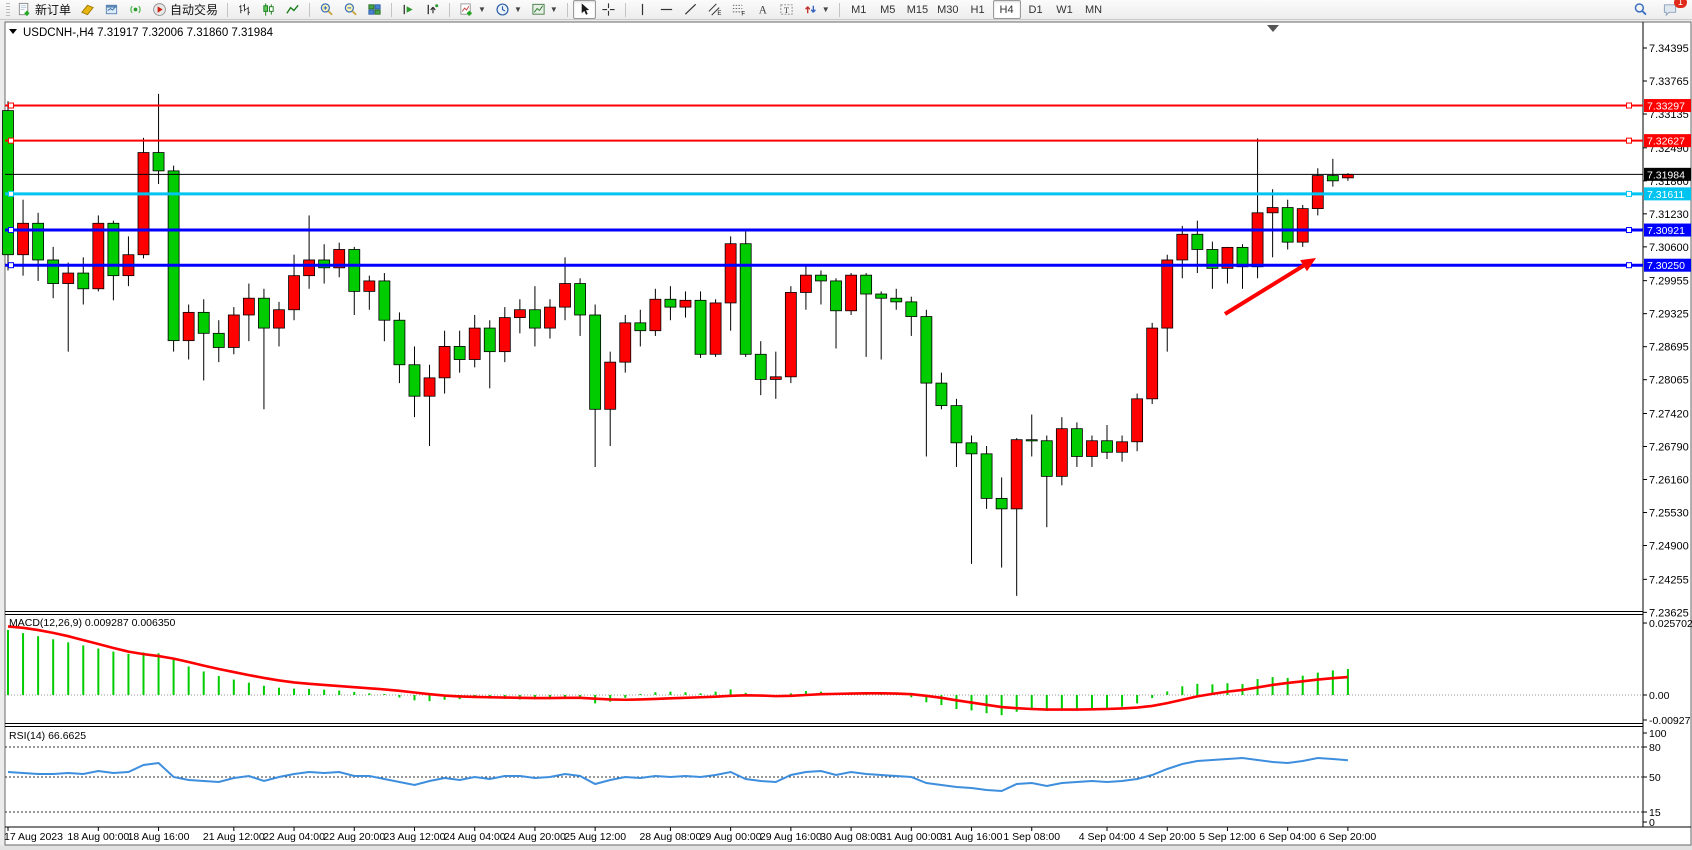  I want to click on quick-trade-expander-icon, so click(13, 31).